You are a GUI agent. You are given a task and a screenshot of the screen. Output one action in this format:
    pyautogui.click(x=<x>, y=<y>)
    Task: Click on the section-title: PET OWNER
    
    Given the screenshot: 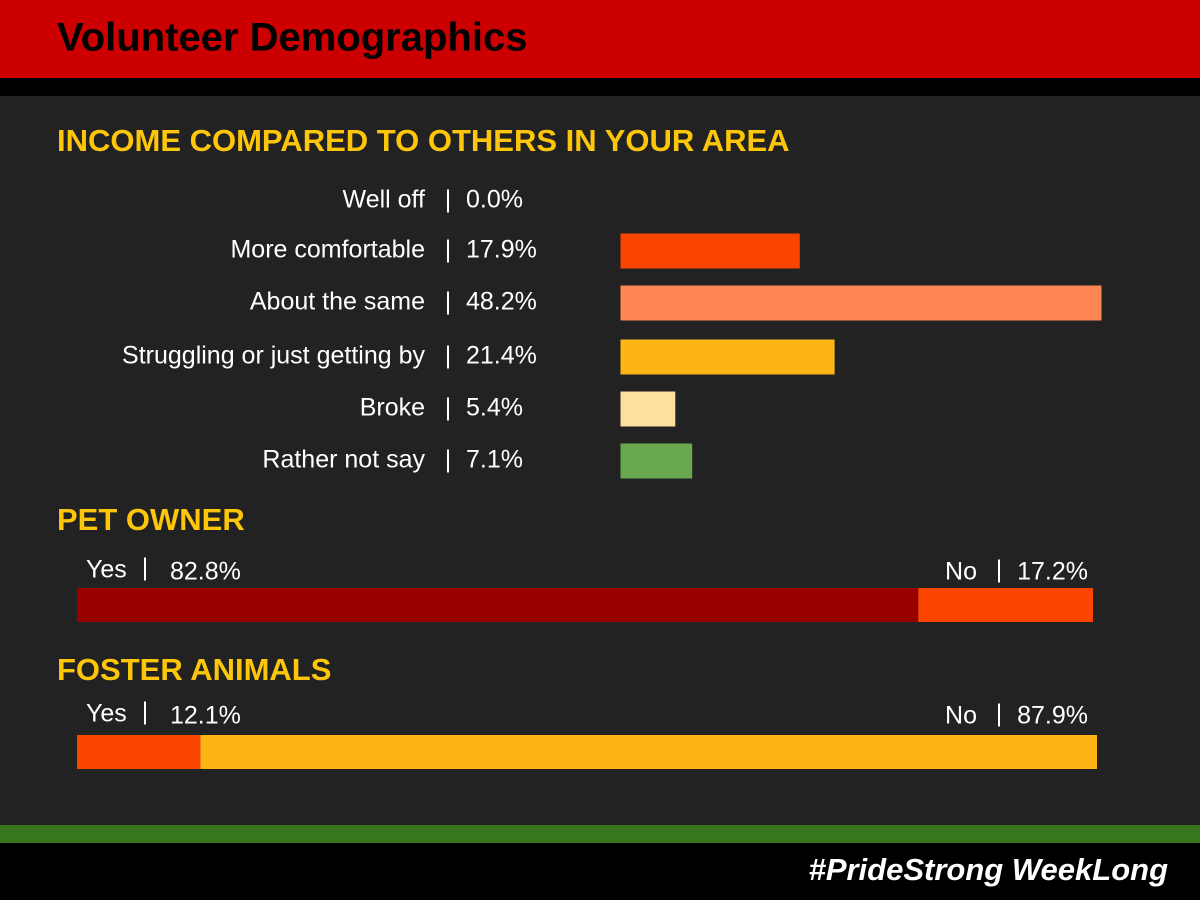 What is the action you would take?
    pyautogui.click(x=151, y=519)
    